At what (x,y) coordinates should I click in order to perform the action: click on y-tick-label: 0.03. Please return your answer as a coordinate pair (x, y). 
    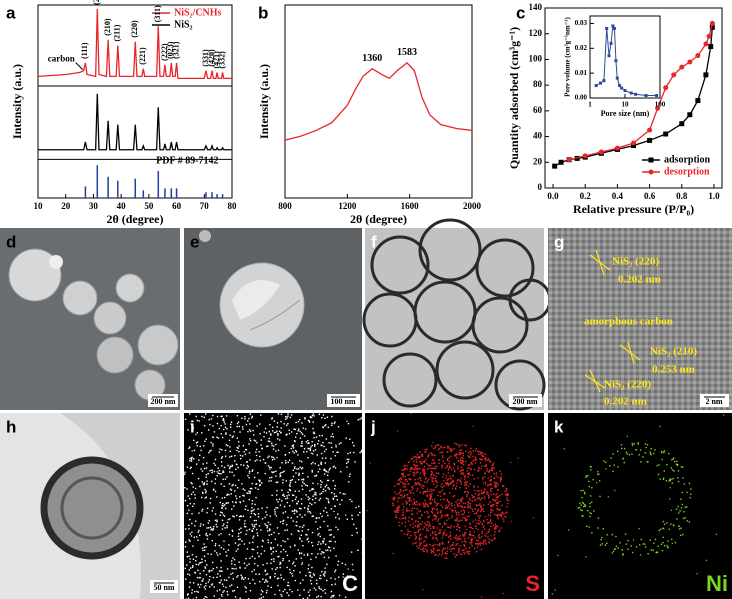
    Looking at the image, I should click on (581, 23).